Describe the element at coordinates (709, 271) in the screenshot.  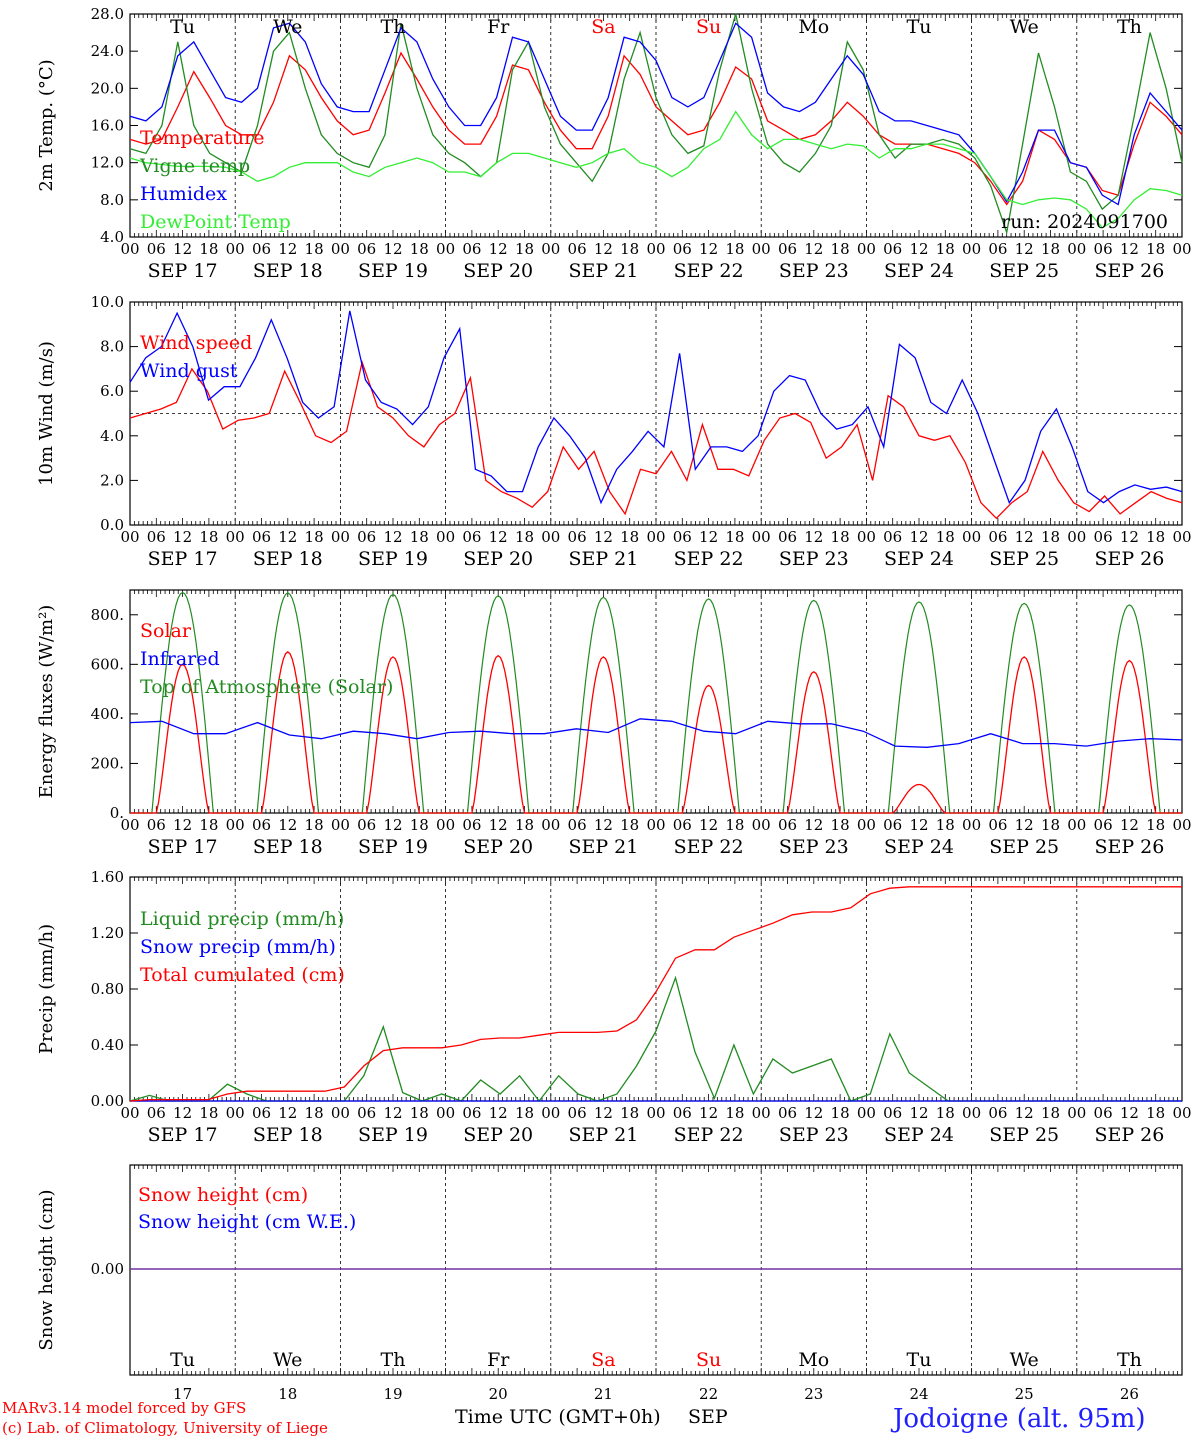
I see `date-label: SEP 22` at that location.